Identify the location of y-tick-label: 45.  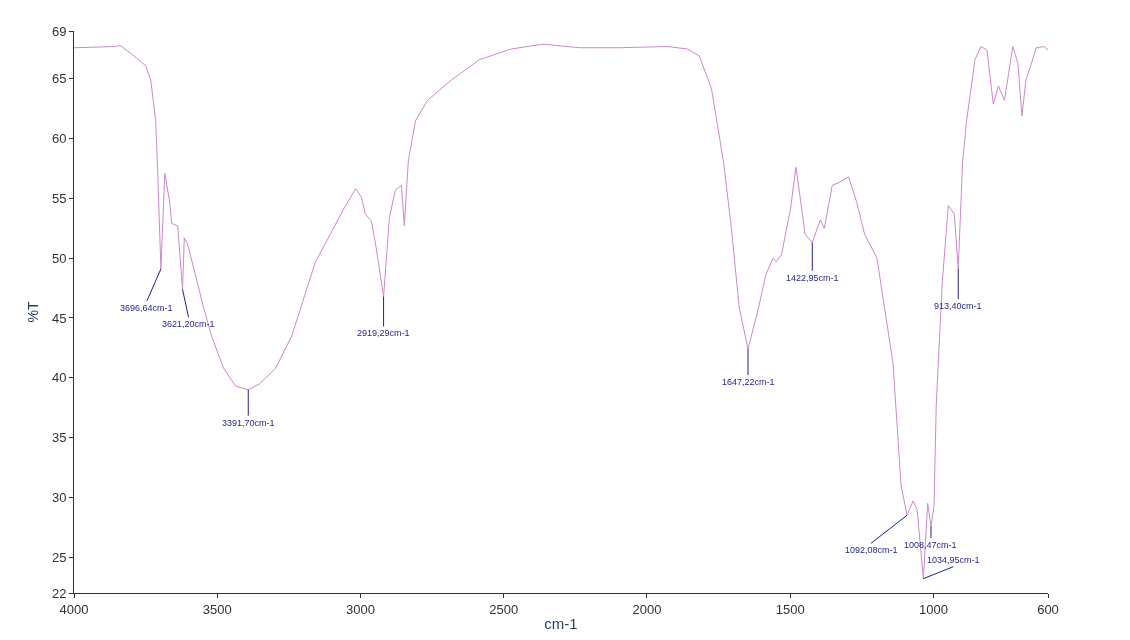
(59, 318).